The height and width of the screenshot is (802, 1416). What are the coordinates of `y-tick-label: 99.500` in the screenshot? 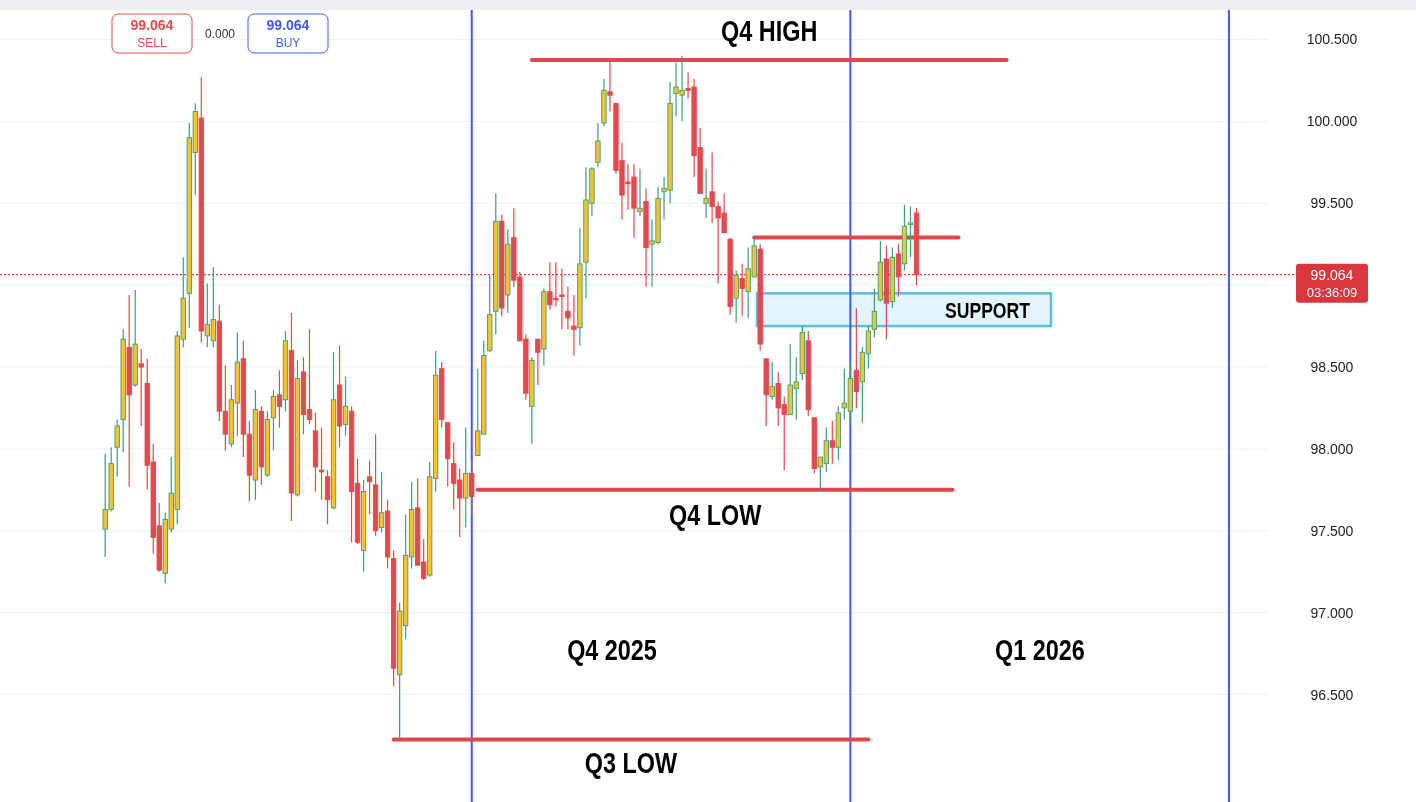 It's located at (1332, 203).